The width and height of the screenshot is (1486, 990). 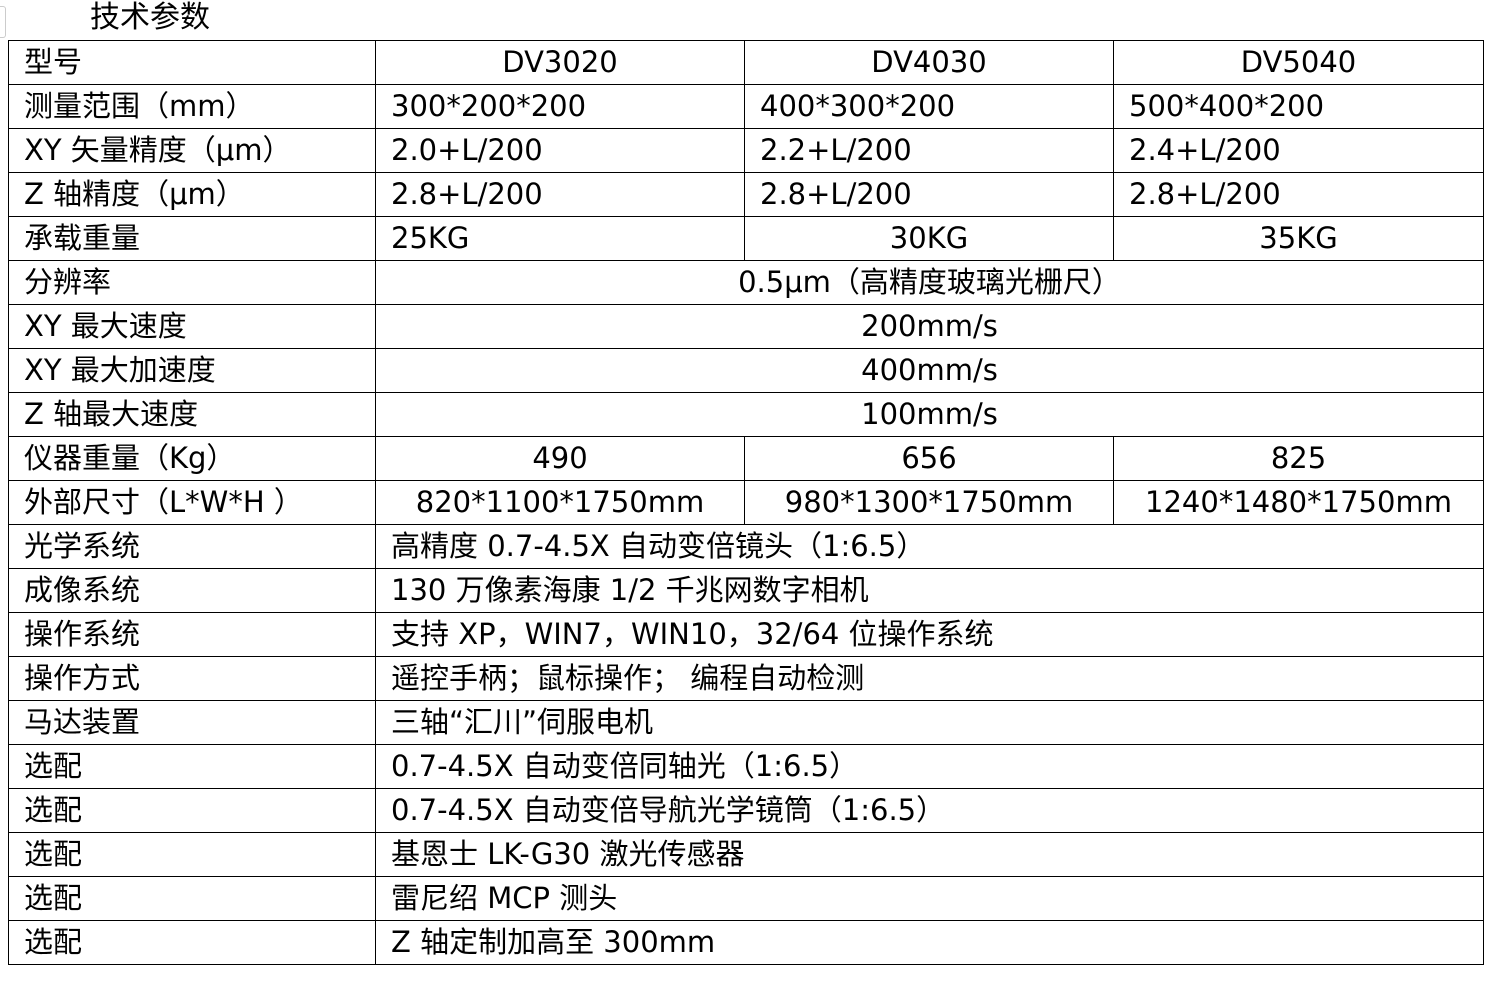 I want to click on spec-value: 2.4+L/200, so click(x=1298, y=150).